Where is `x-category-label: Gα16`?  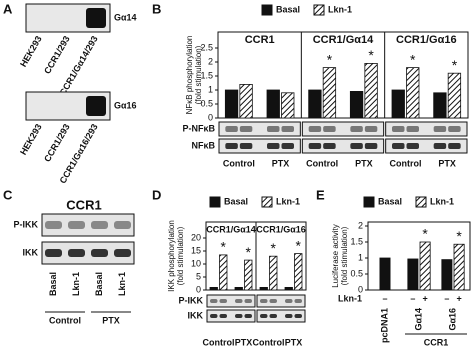 x-category-label: Gα16 is located at coordinates (452, 319).